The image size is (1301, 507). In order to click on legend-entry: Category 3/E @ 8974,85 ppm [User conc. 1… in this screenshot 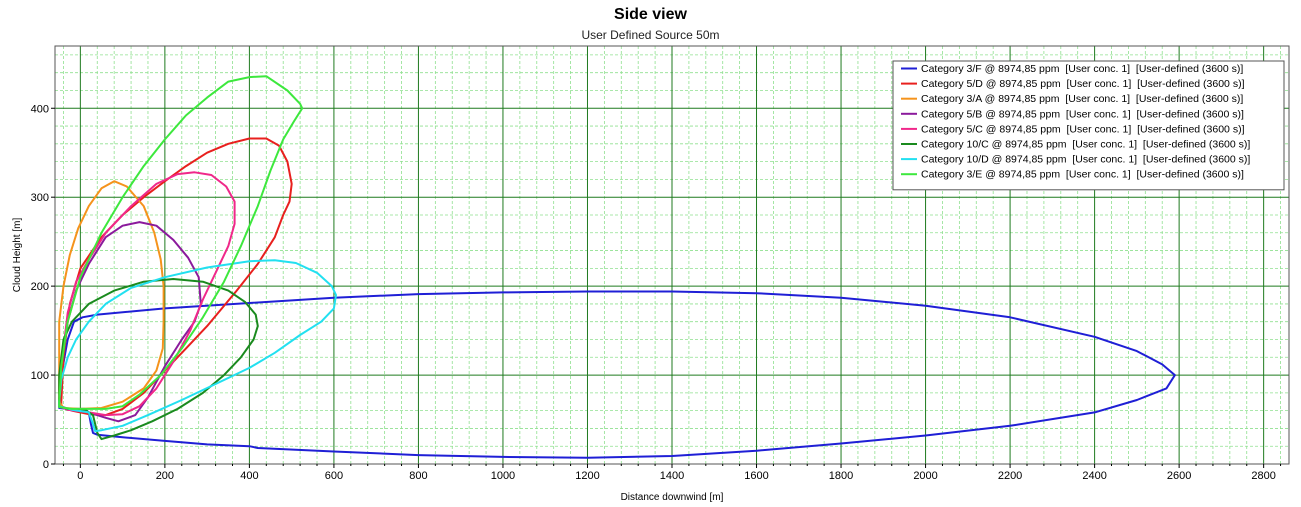, I will do `click(1082, 175)`.